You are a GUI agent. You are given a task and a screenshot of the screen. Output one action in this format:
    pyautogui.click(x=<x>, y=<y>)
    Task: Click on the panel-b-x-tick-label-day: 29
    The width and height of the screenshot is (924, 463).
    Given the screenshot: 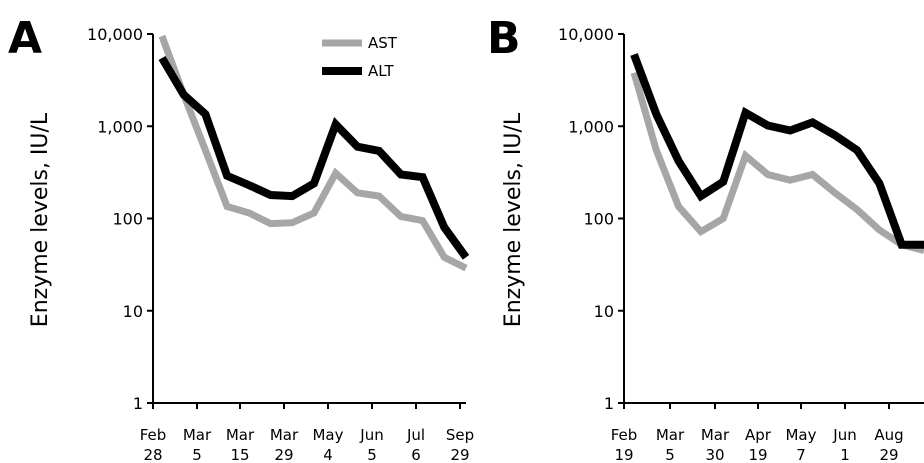 What is the action you would take?
    pyautogui.click(x=888, y=454)
    